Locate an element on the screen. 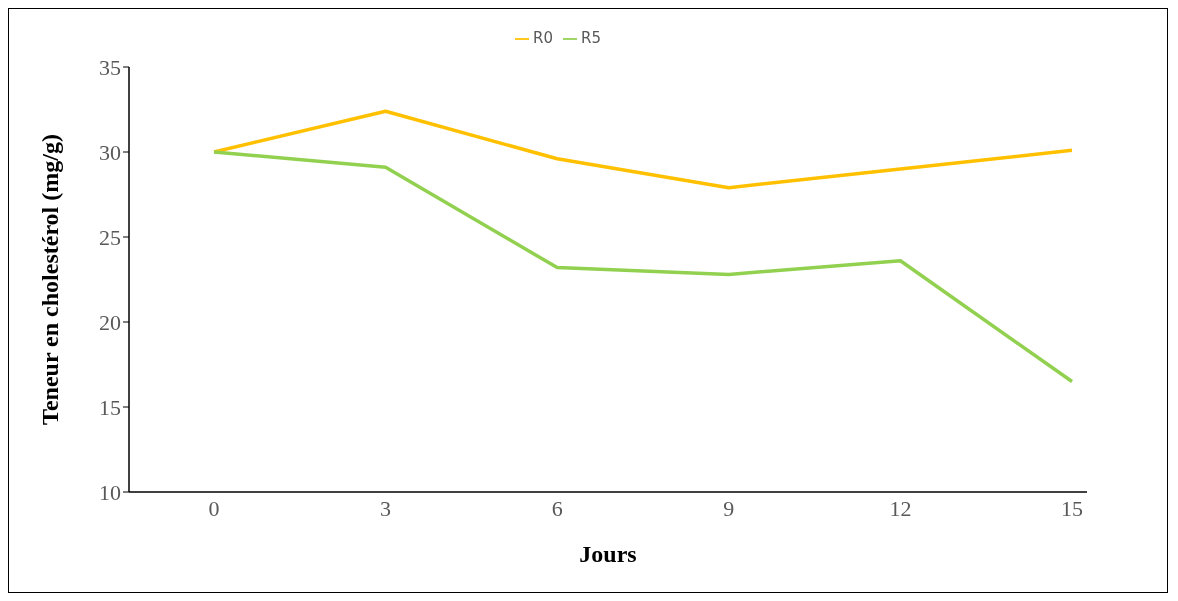 The width and height of the screenshot is (1178, 601). x-tick-label: 3 is located at coordinates (386, 508).